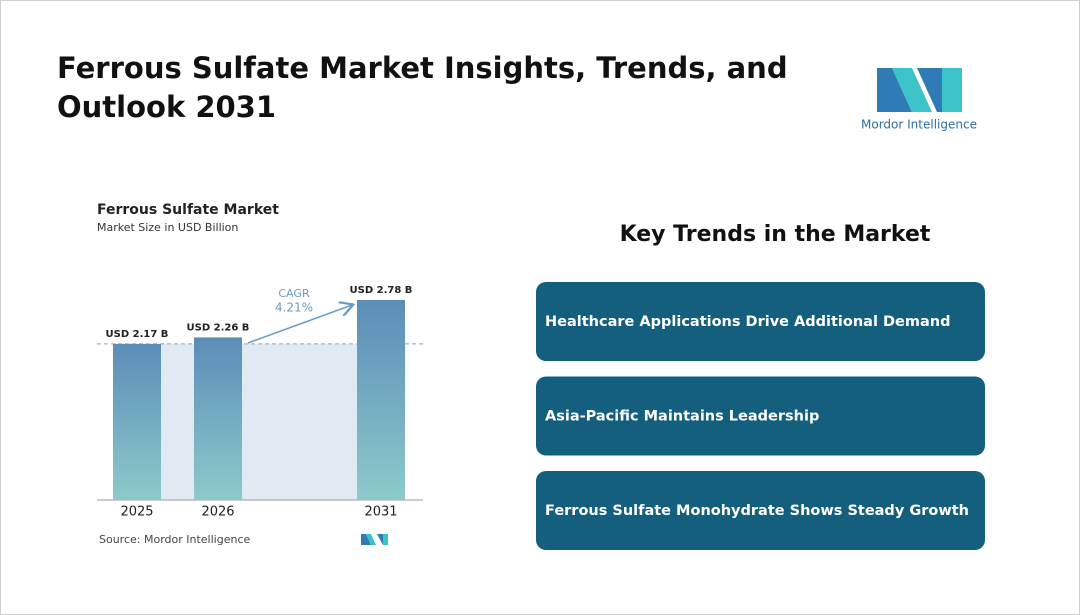 Image resolution: width=1080 pixels, height=615 pixels. What do you see at coordinates (137, 334) in the screenshot?
I see `value-label: USD 2.17 B` at bounding box center [137, 334].